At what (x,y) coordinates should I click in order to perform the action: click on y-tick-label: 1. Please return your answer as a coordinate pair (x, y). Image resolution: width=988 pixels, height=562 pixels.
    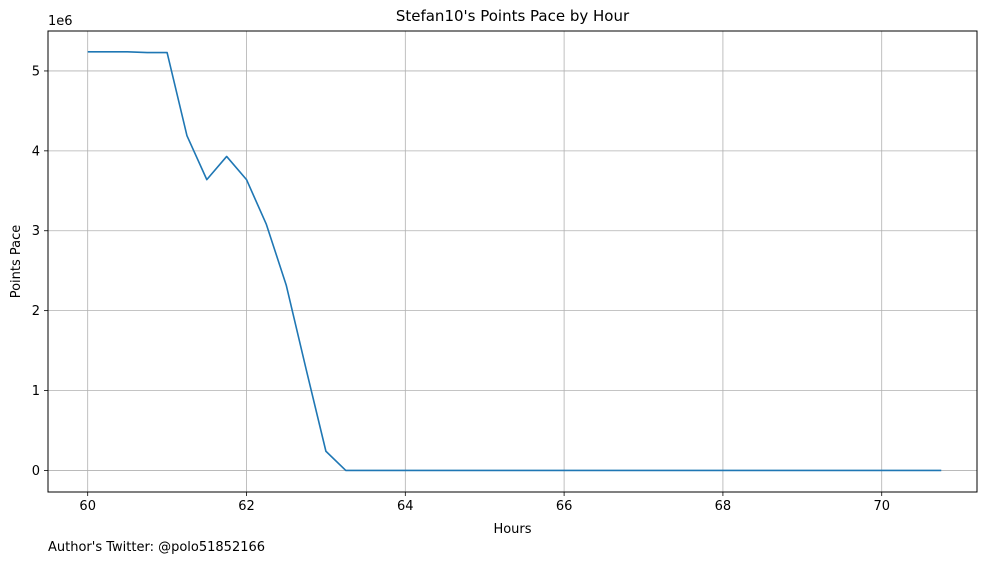
    Looking at the image, I should click on (36, 391).